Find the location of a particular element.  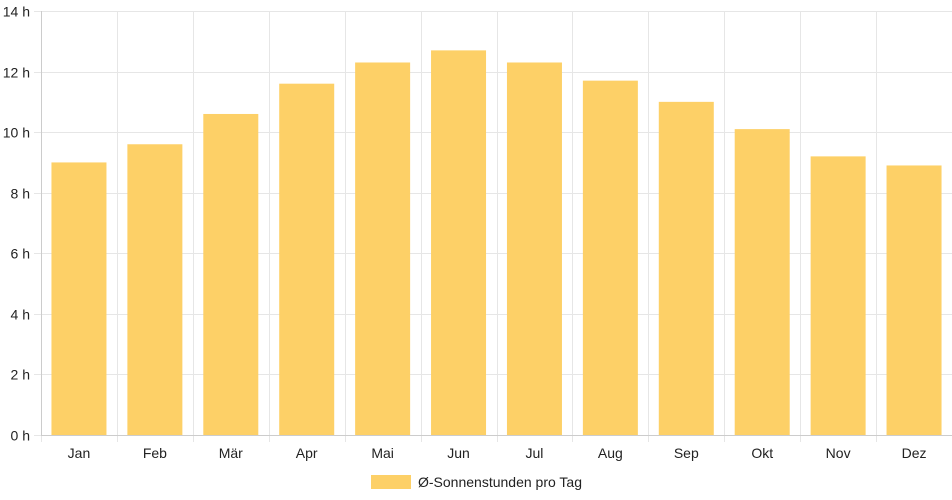

bar-sep is located at coordinates (686, 268).